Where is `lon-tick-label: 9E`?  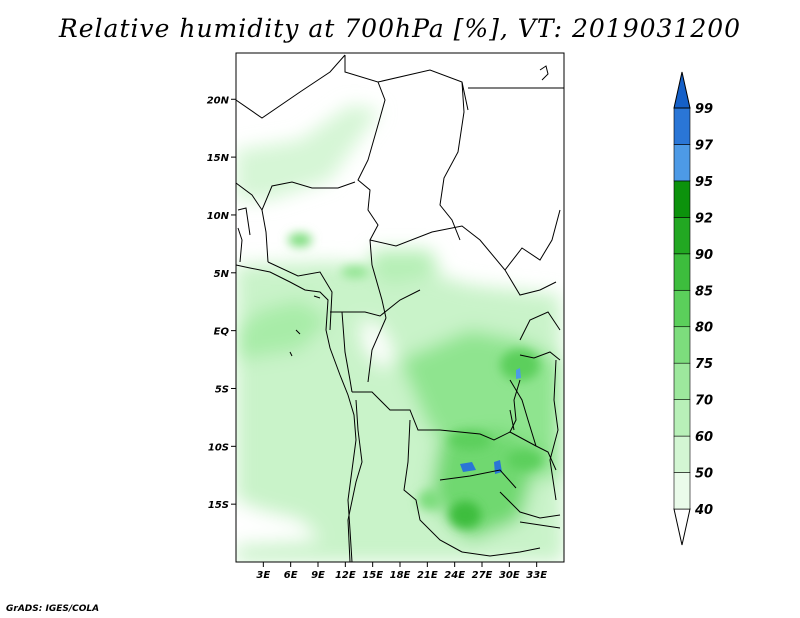
lon-tick-label: 9E is located at coordinates (318, 575).